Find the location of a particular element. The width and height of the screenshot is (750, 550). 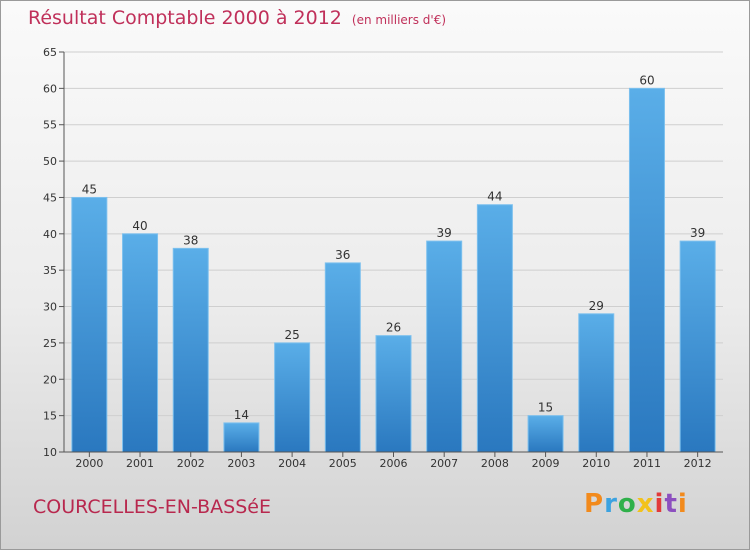

x-tick-label-2005: 2005 is located at coordinates (343, 463).